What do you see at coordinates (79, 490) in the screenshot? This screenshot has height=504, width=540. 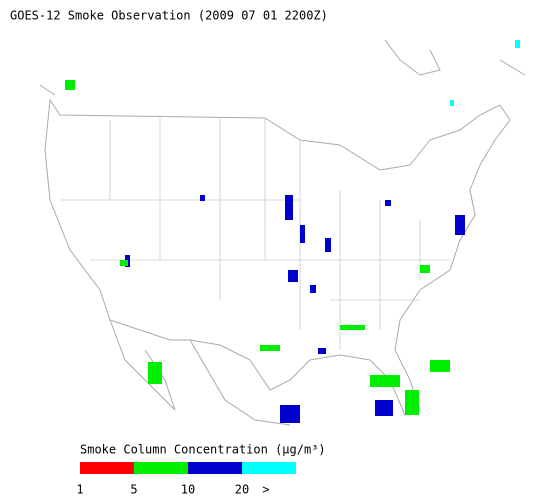 I see `legend-tick-label: 1` at bounding box center [79, 490].